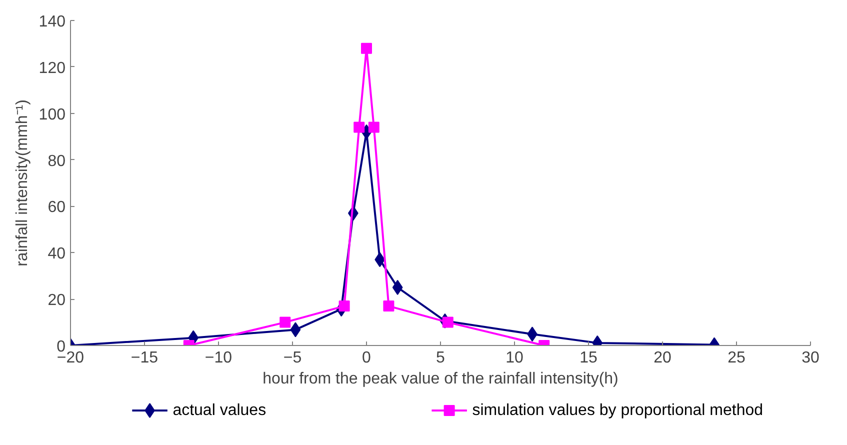  I want to click on x-tick-label: 10, so click(515, 358).